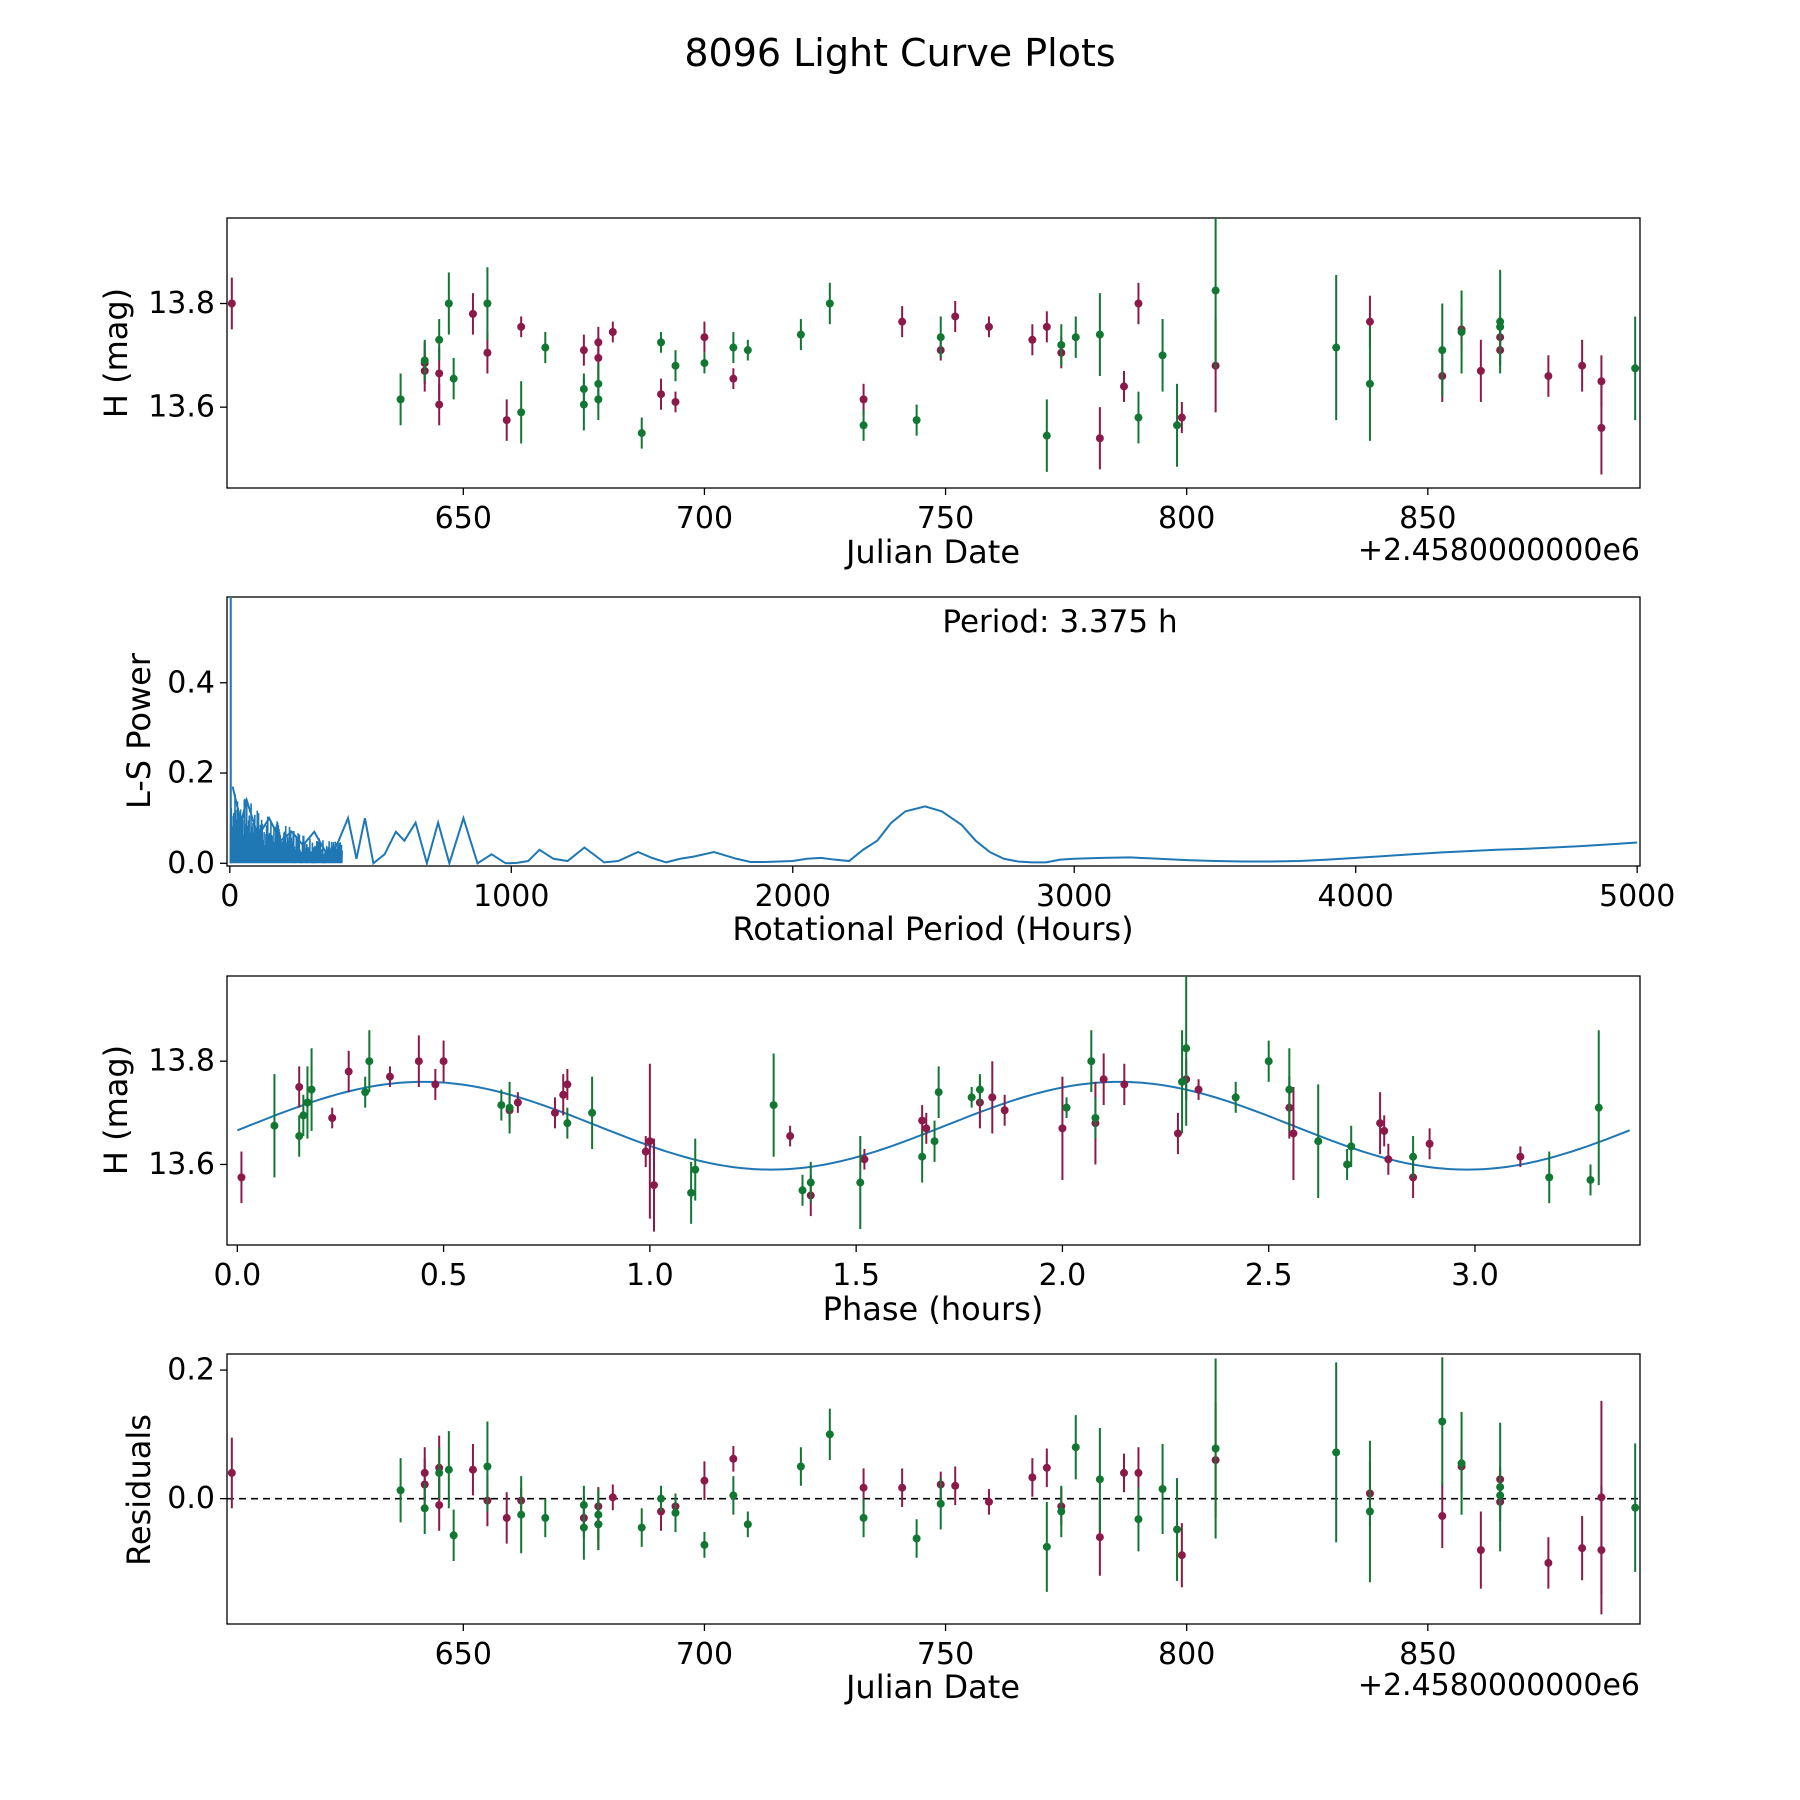  I want to click on residuals-series-a, so click(916, 1507).